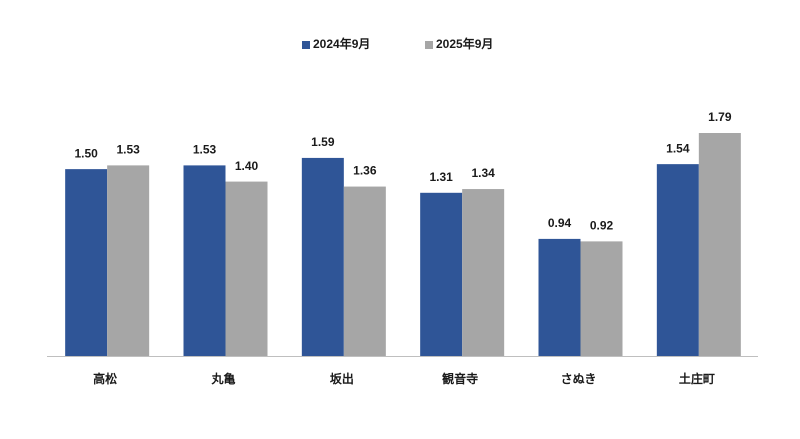  Describe the element at coordinates (365, 171) in the screenshot. I see `value-label: 1.36` at that location.